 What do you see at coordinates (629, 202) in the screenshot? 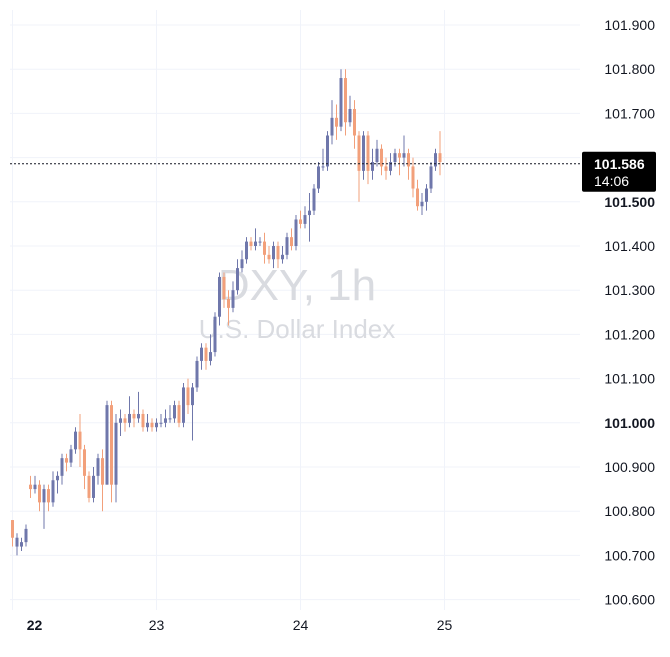
I see `price-tick-label: 101.500` at bounding box center [629, 202].